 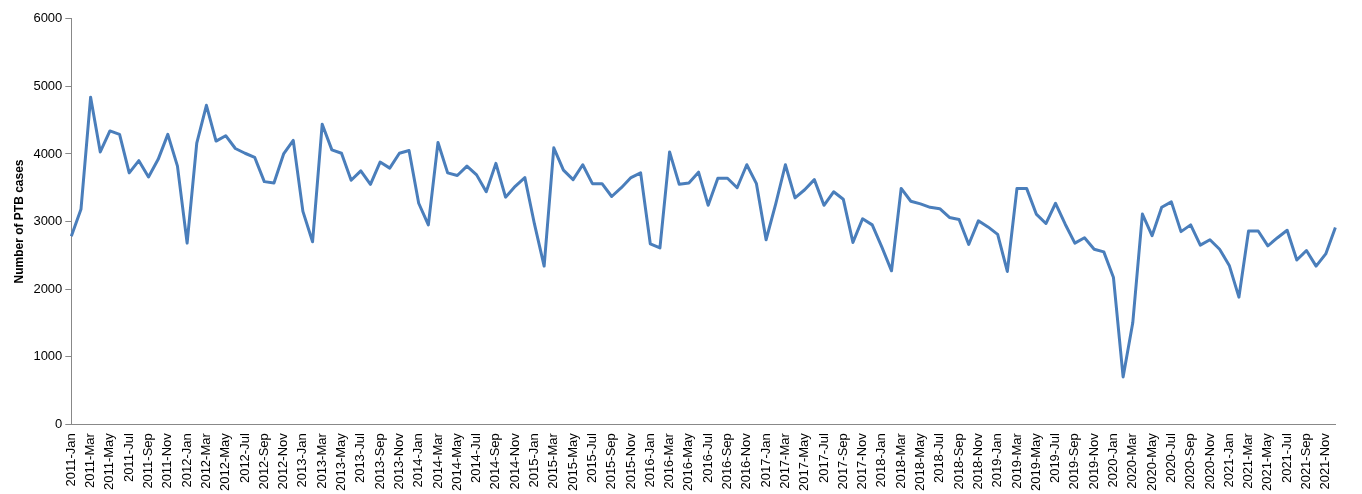 What do you see at coordinates (167, 460) in the screenshot?
I see `x-tick-label: 2011-Nov` at bounding box center [167, 460].